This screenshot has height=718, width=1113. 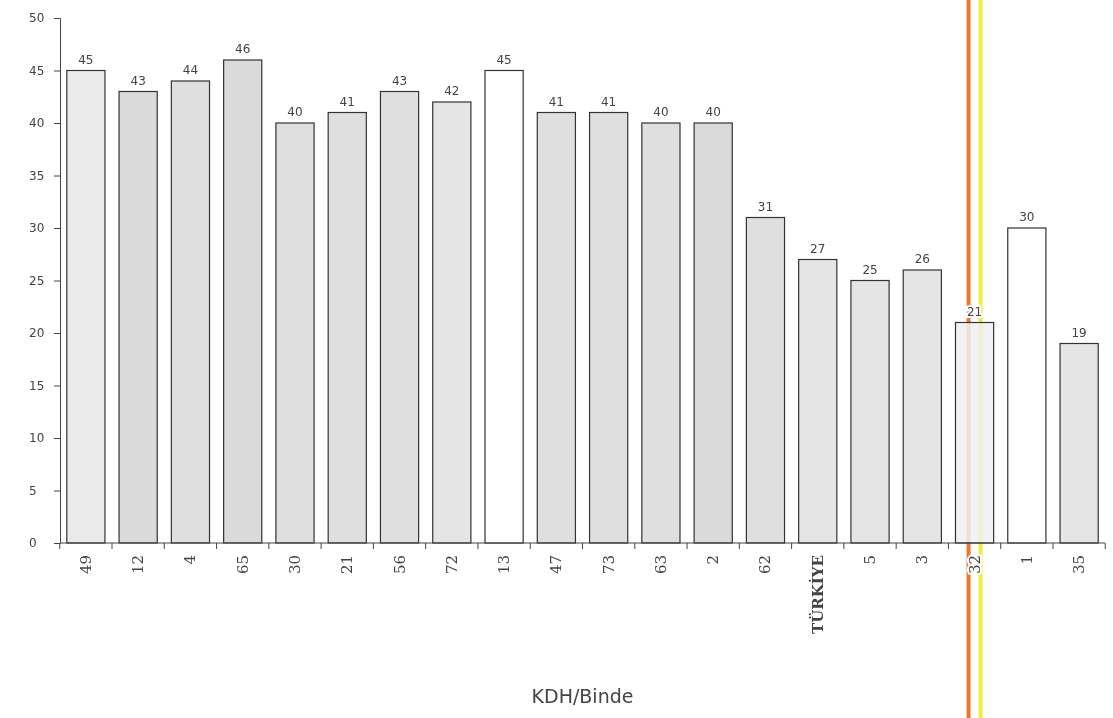 I want to click on x-tick-label: 63, so click(x=660, y=565).